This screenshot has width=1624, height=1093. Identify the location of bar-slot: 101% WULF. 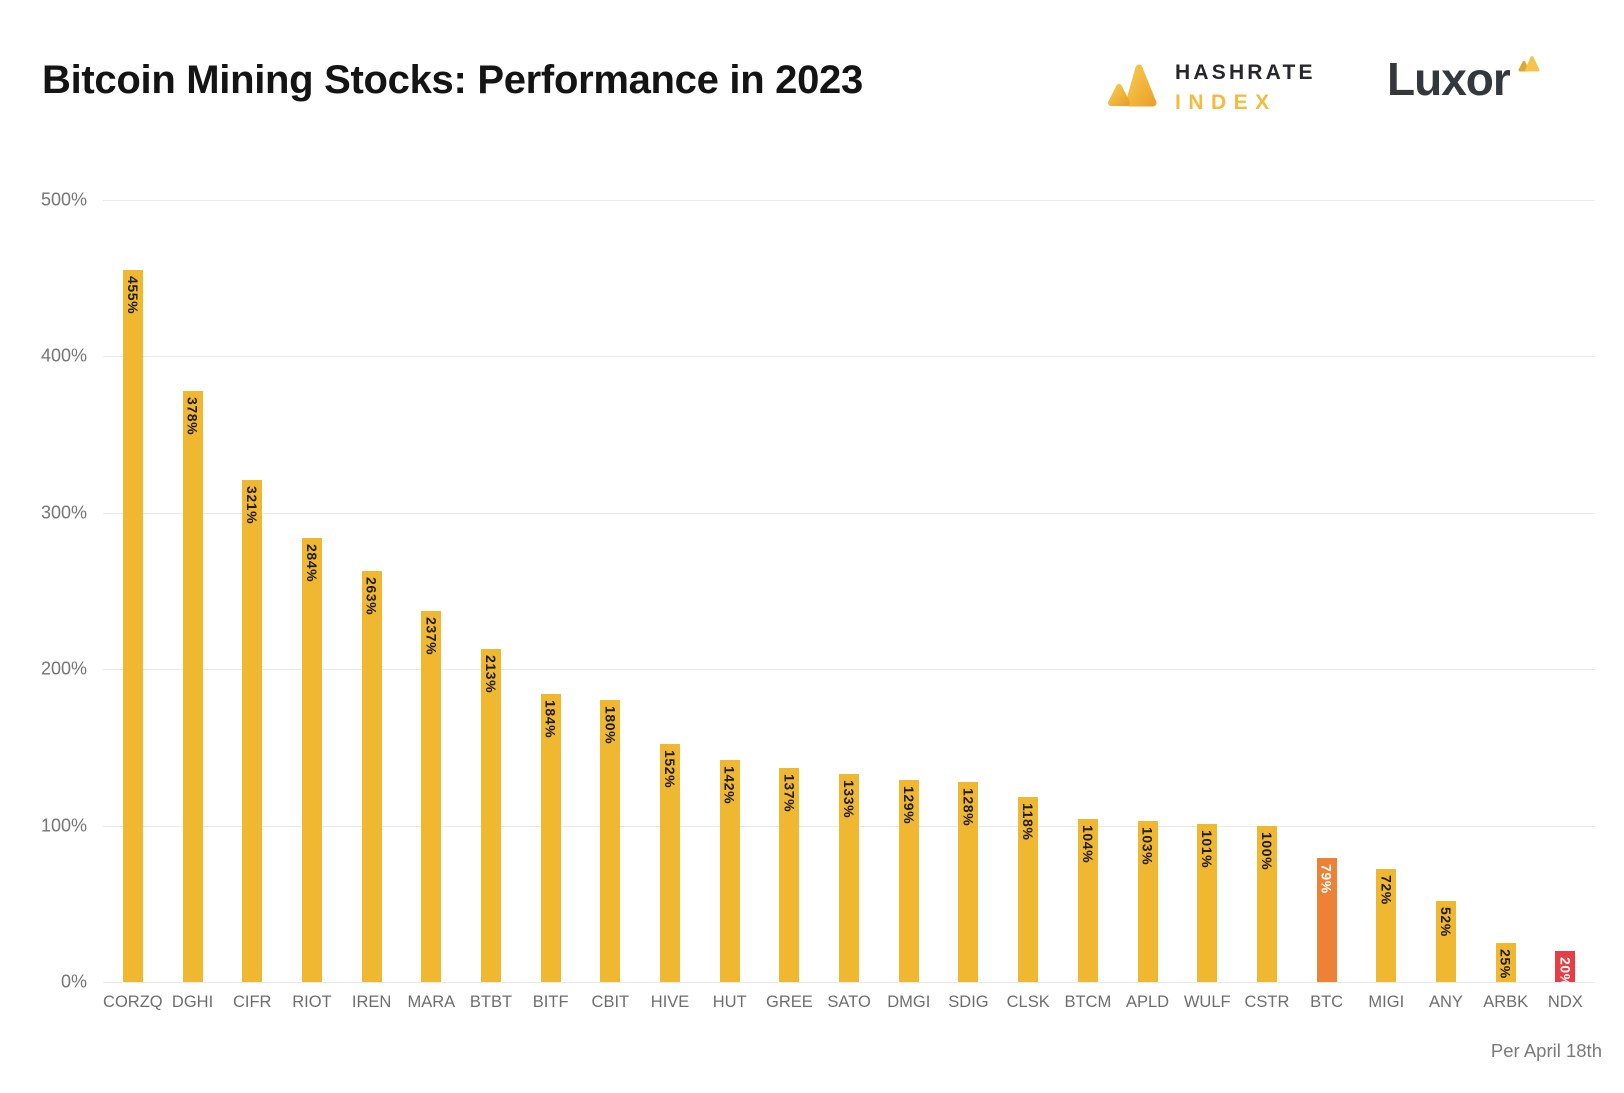
(1207, 605).